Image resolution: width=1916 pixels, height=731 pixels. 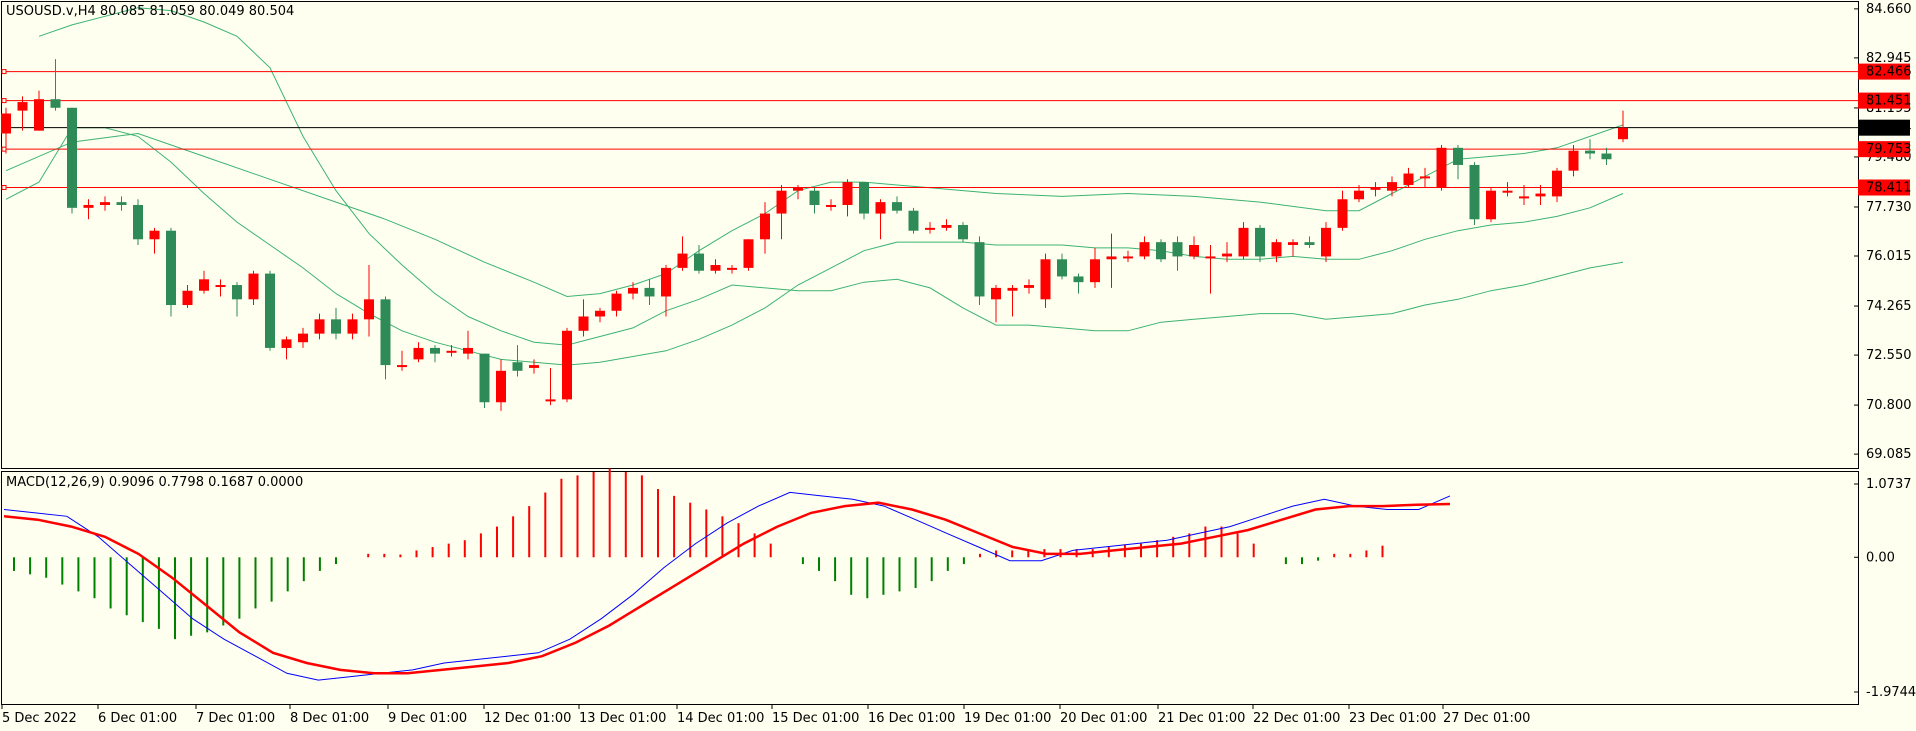 I want to click on time-tick-label: 22 Dec 01:00, so click(x=1296, y=718).